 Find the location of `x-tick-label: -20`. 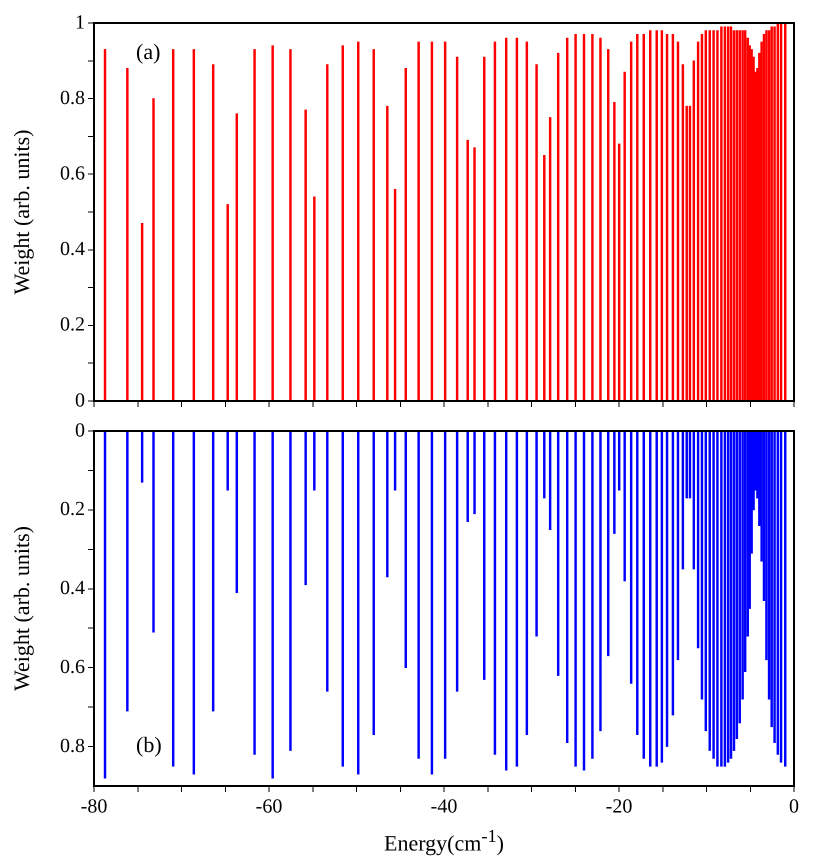

x-tick-label: -20 is located at coordinates (619, 806).